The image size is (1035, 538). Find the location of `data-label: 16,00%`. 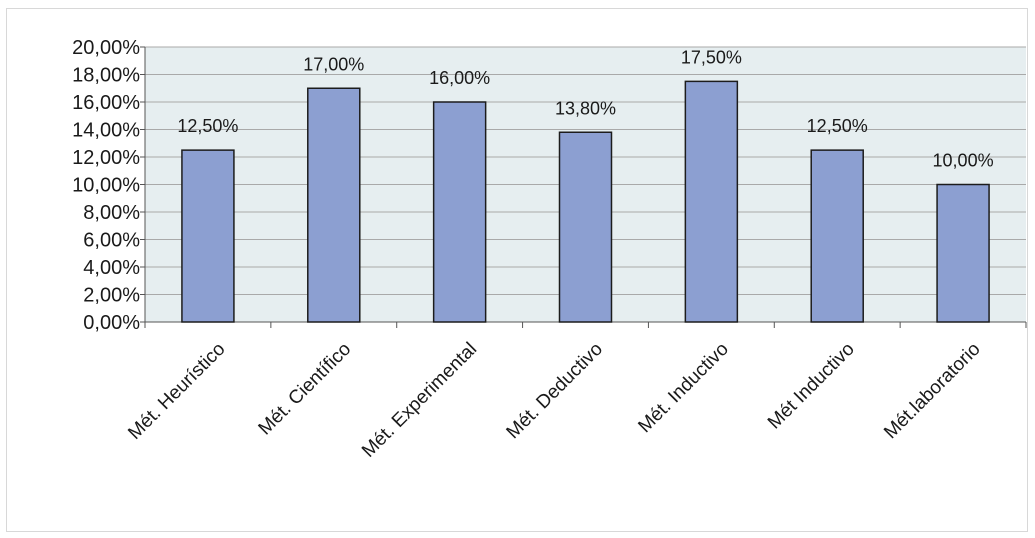

data-label: 16,00% is located at coordinates (459, 78).